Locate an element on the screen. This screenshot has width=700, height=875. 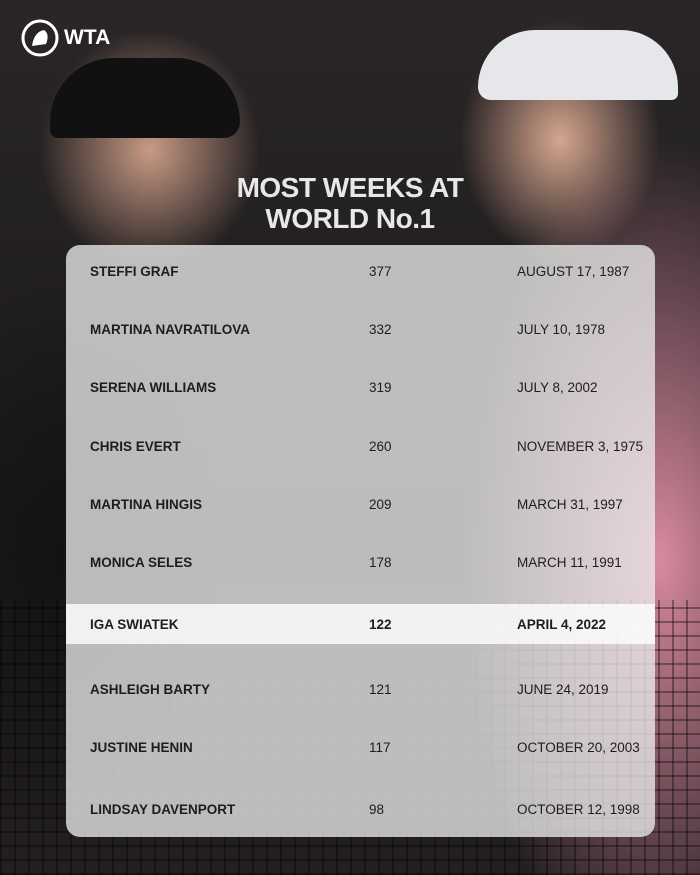
table-row: ASHLEIGH BARTY 121 JUNE 24, 2019 is located at coordinates (349, 689).